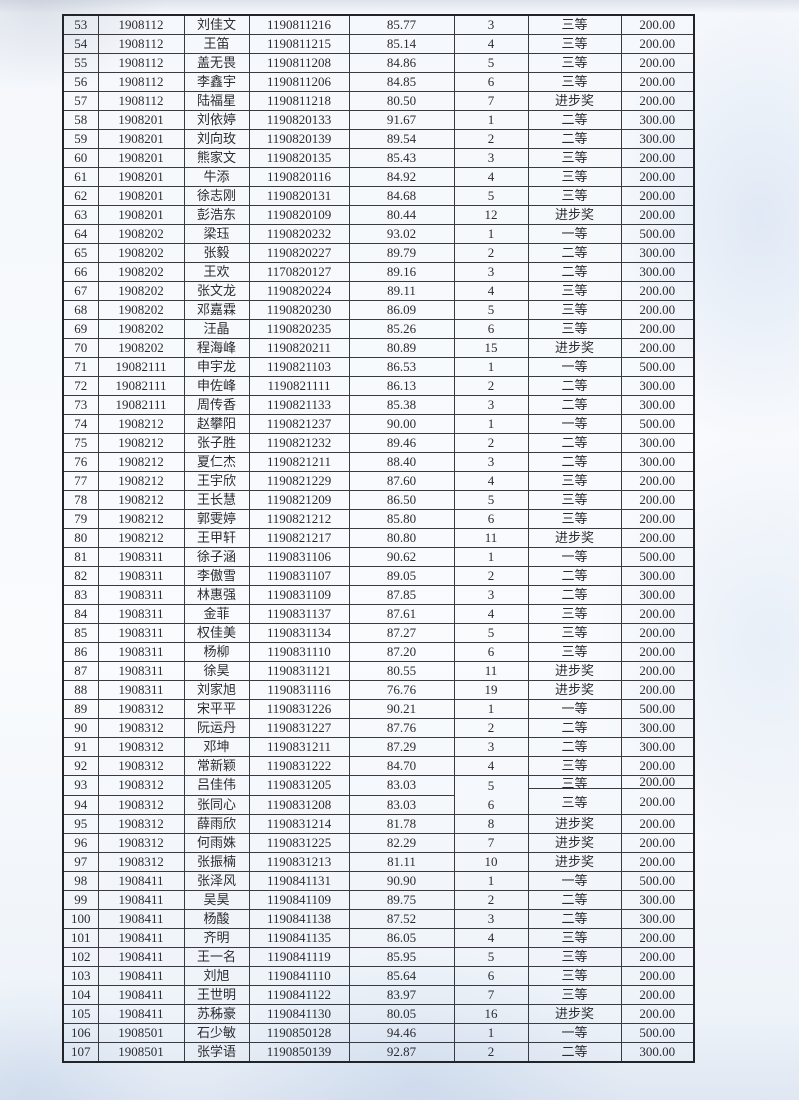 This screenshot has width=799, height=1100. I want to click on cell-score: 80.55, so click(401, 671).